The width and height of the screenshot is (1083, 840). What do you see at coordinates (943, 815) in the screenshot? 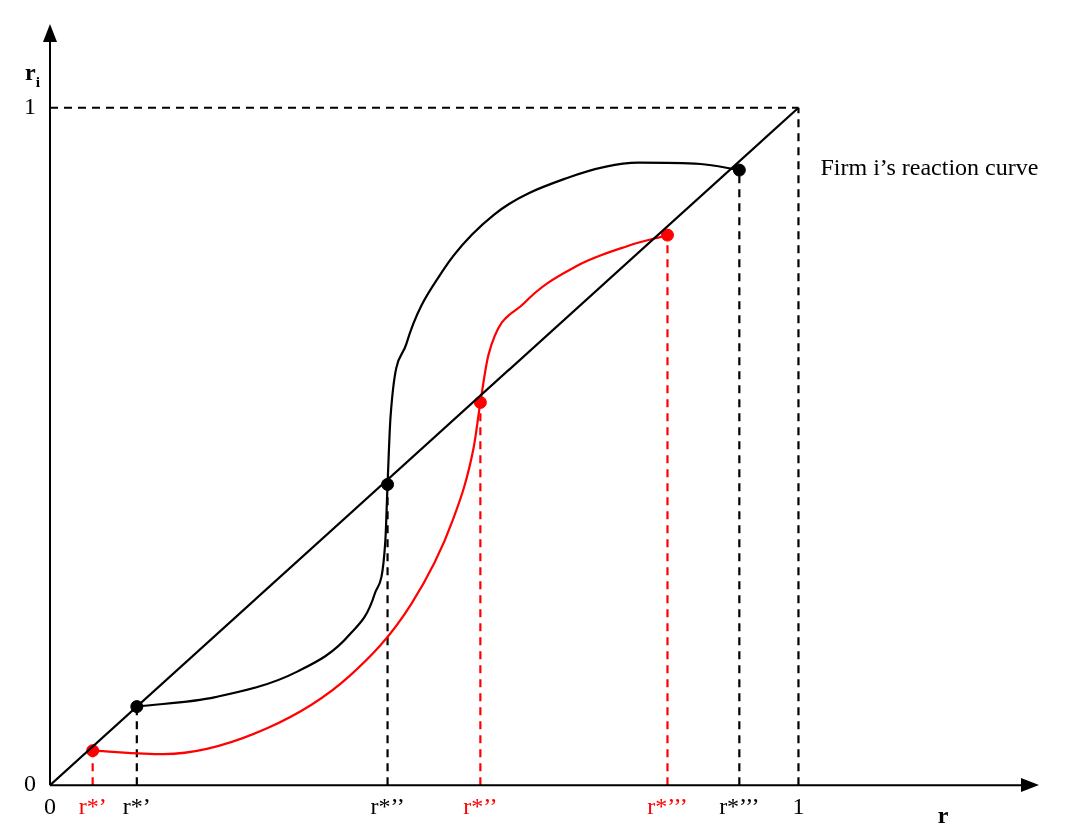
I see `x-axis-title: r` at bounding box center [943, 815].